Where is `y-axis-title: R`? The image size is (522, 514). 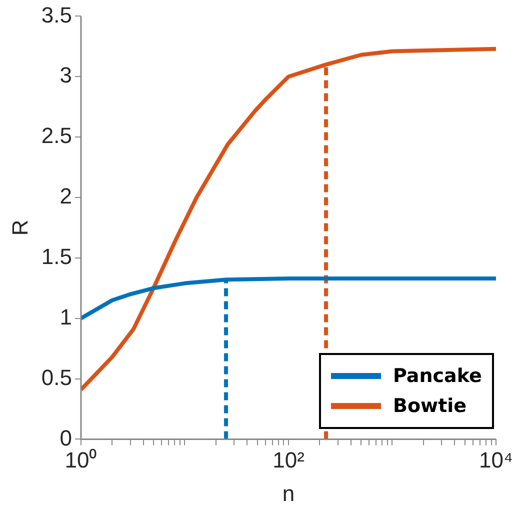 y-axis-title: R is located at coordinates (19, 228).